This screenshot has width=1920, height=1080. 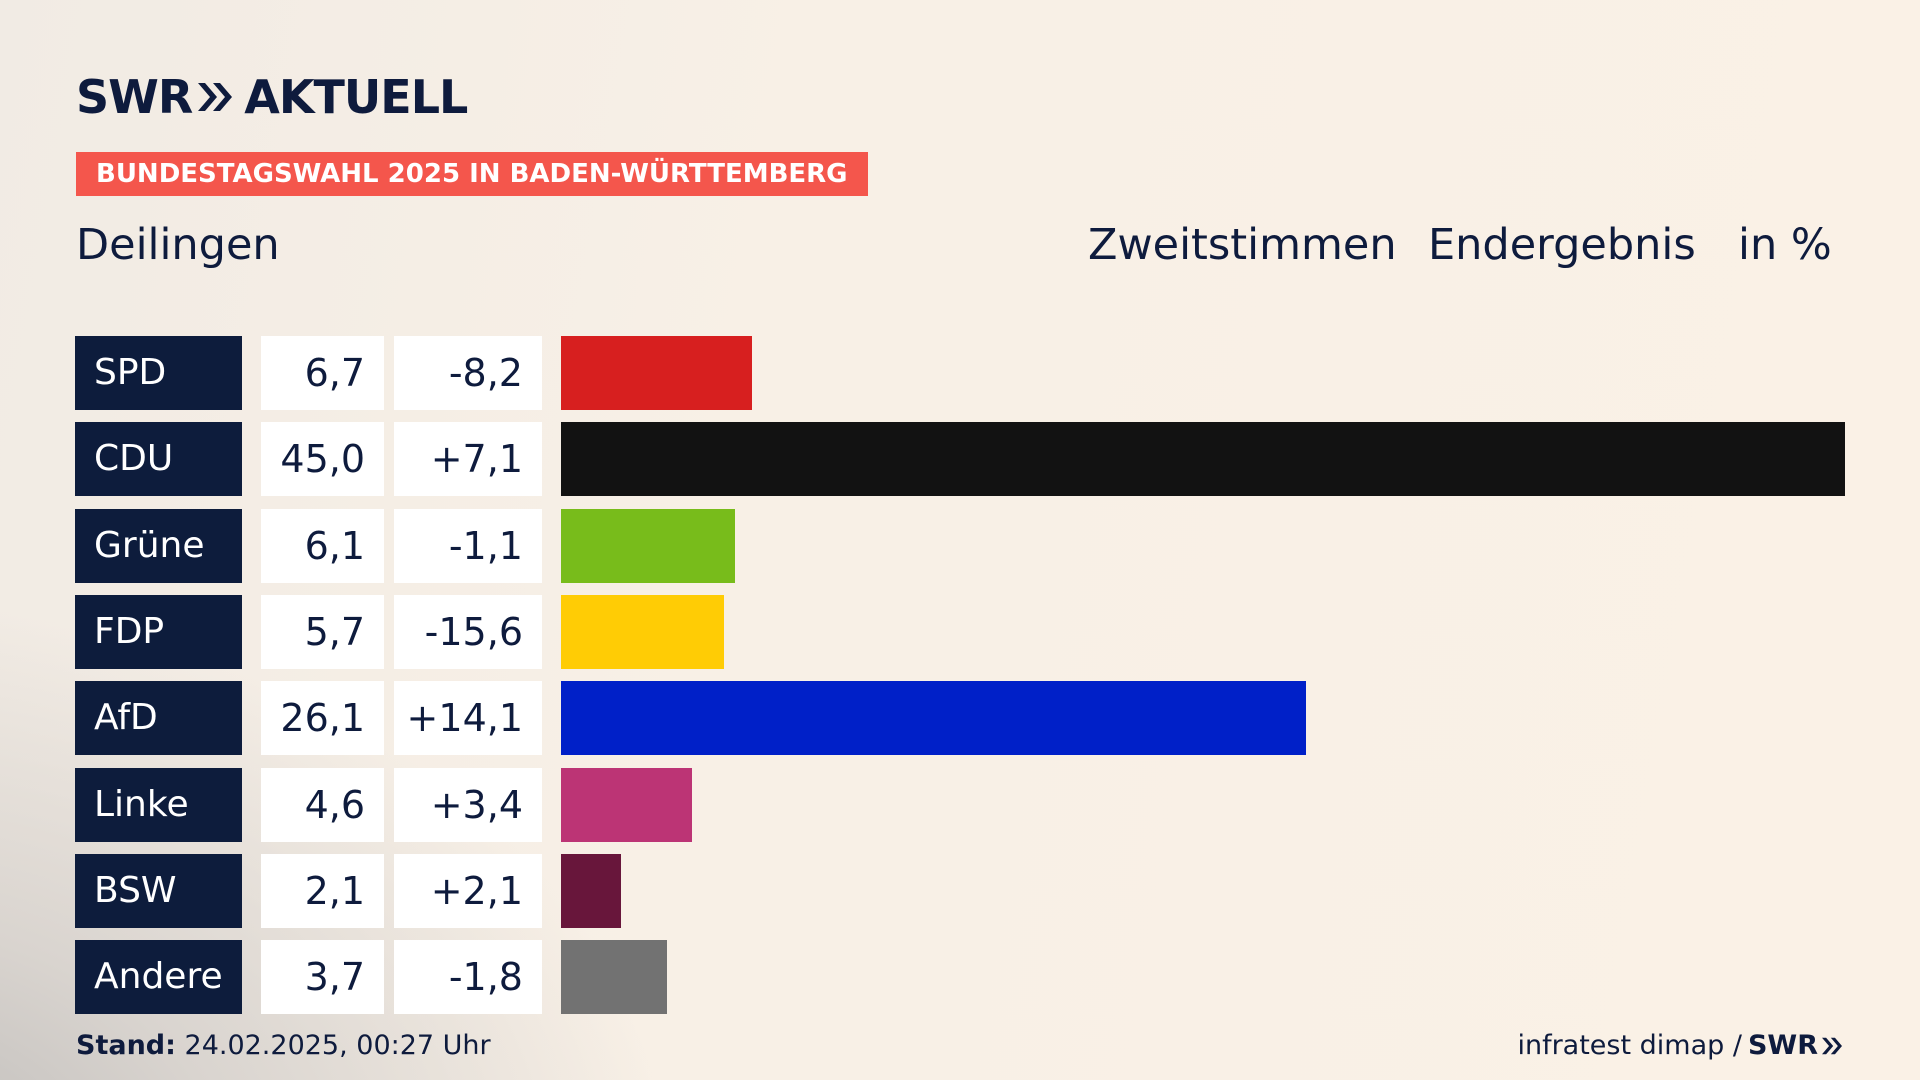 I want to click on swr-aktuell-logo: SWR AKTUELL, so click(x=272, y=97).